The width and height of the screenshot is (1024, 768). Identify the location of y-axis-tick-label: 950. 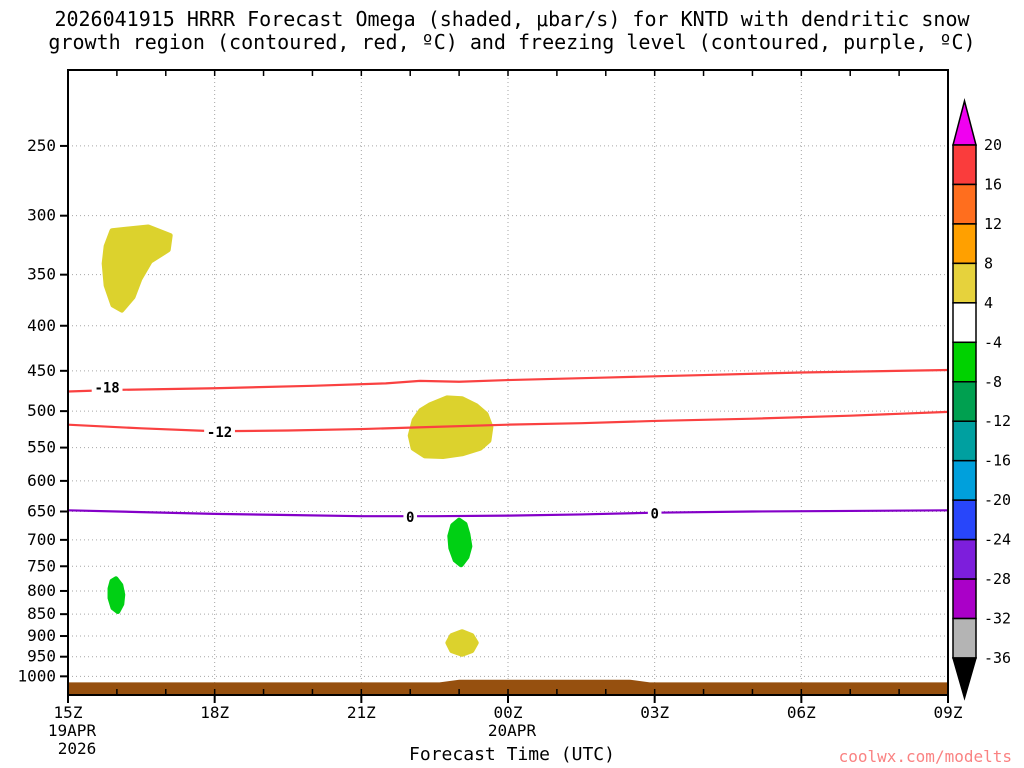
(41, 656).